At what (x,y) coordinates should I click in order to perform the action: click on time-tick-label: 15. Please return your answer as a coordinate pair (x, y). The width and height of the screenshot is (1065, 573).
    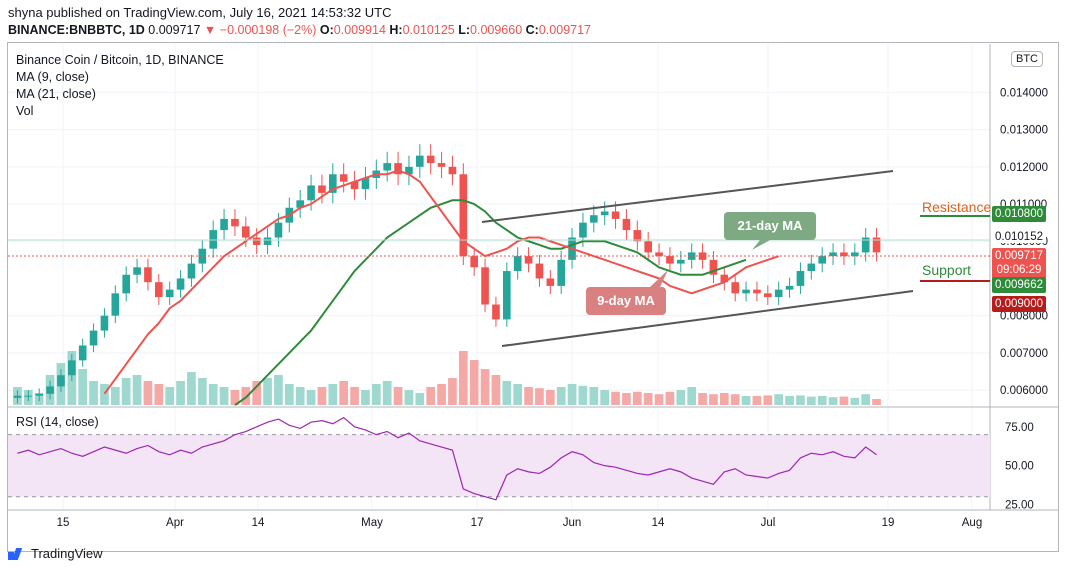
    Looking at the image, I should click on (63, 523).